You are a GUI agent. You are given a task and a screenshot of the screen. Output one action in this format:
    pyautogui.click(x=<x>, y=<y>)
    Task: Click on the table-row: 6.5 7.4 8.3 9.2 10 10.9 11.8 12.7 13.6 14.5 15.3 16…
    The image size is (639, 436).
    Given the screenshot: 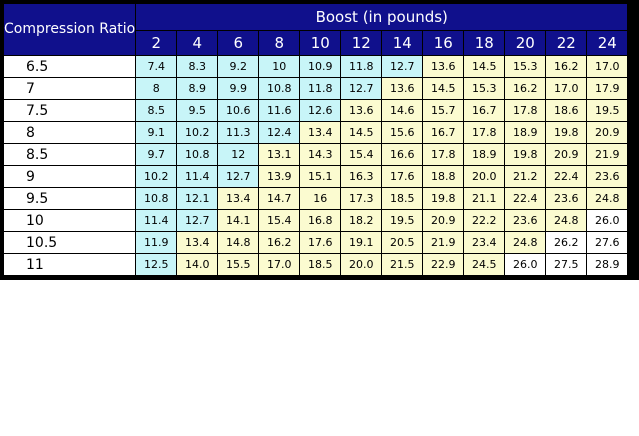 What is the action you would take?
    pyautogui.click(x=316, y=66)
    